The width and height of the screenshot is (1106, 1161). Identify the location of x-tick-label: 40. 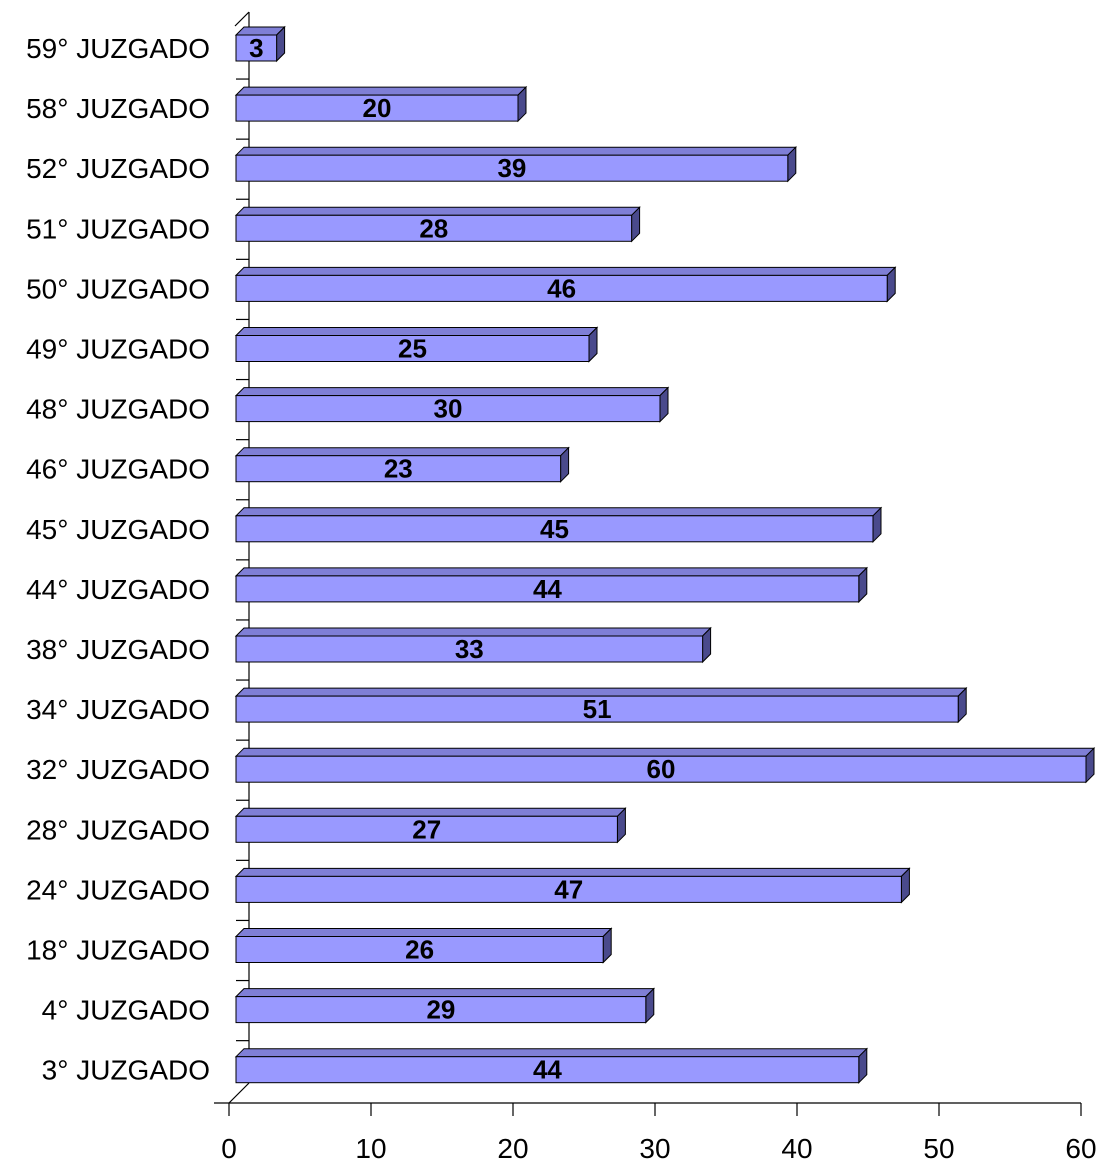
(796, 1147).